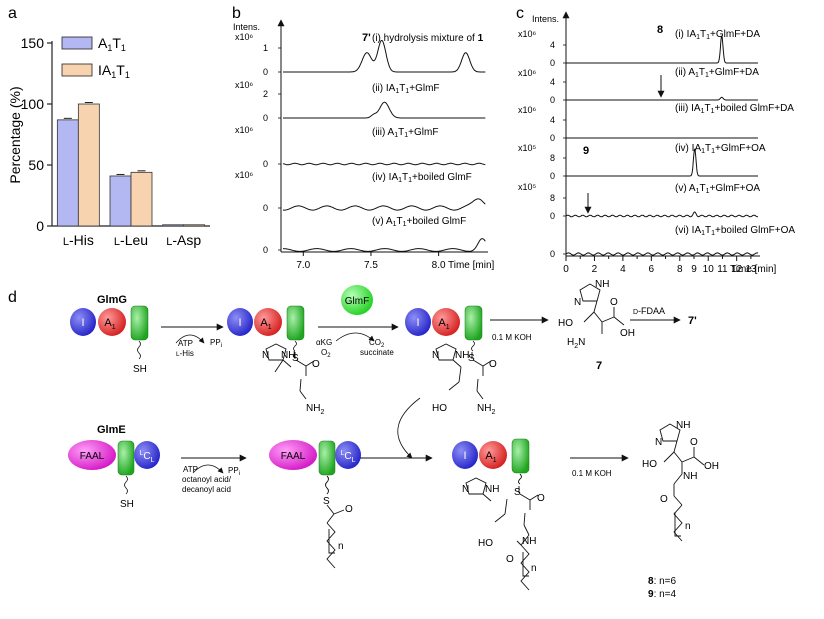 This screenshot has width=824, height=619. I want to click on xtick-label: 8, so click(680, 269).